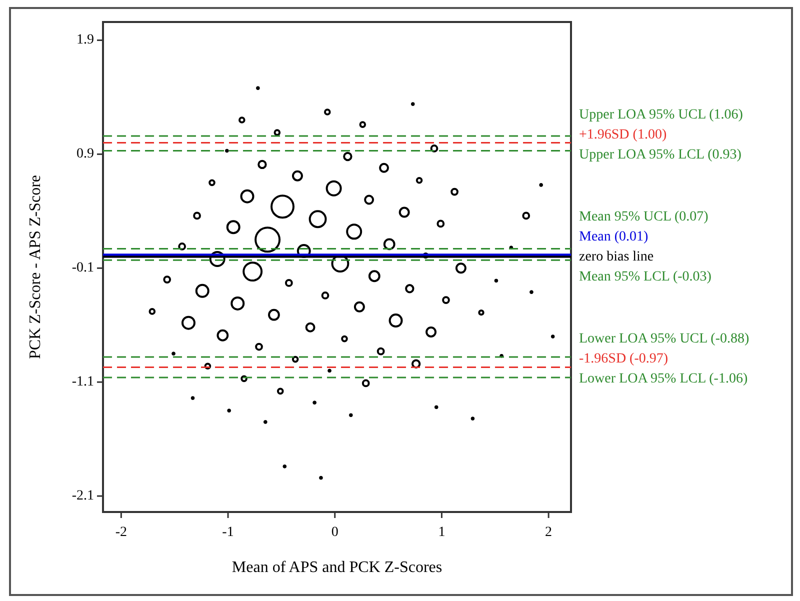 This screenshot has height=601, width=800. Describe the element at coordinates (83, 268) in the screenshot. I see `y-tick-label: -0.1` at that location.